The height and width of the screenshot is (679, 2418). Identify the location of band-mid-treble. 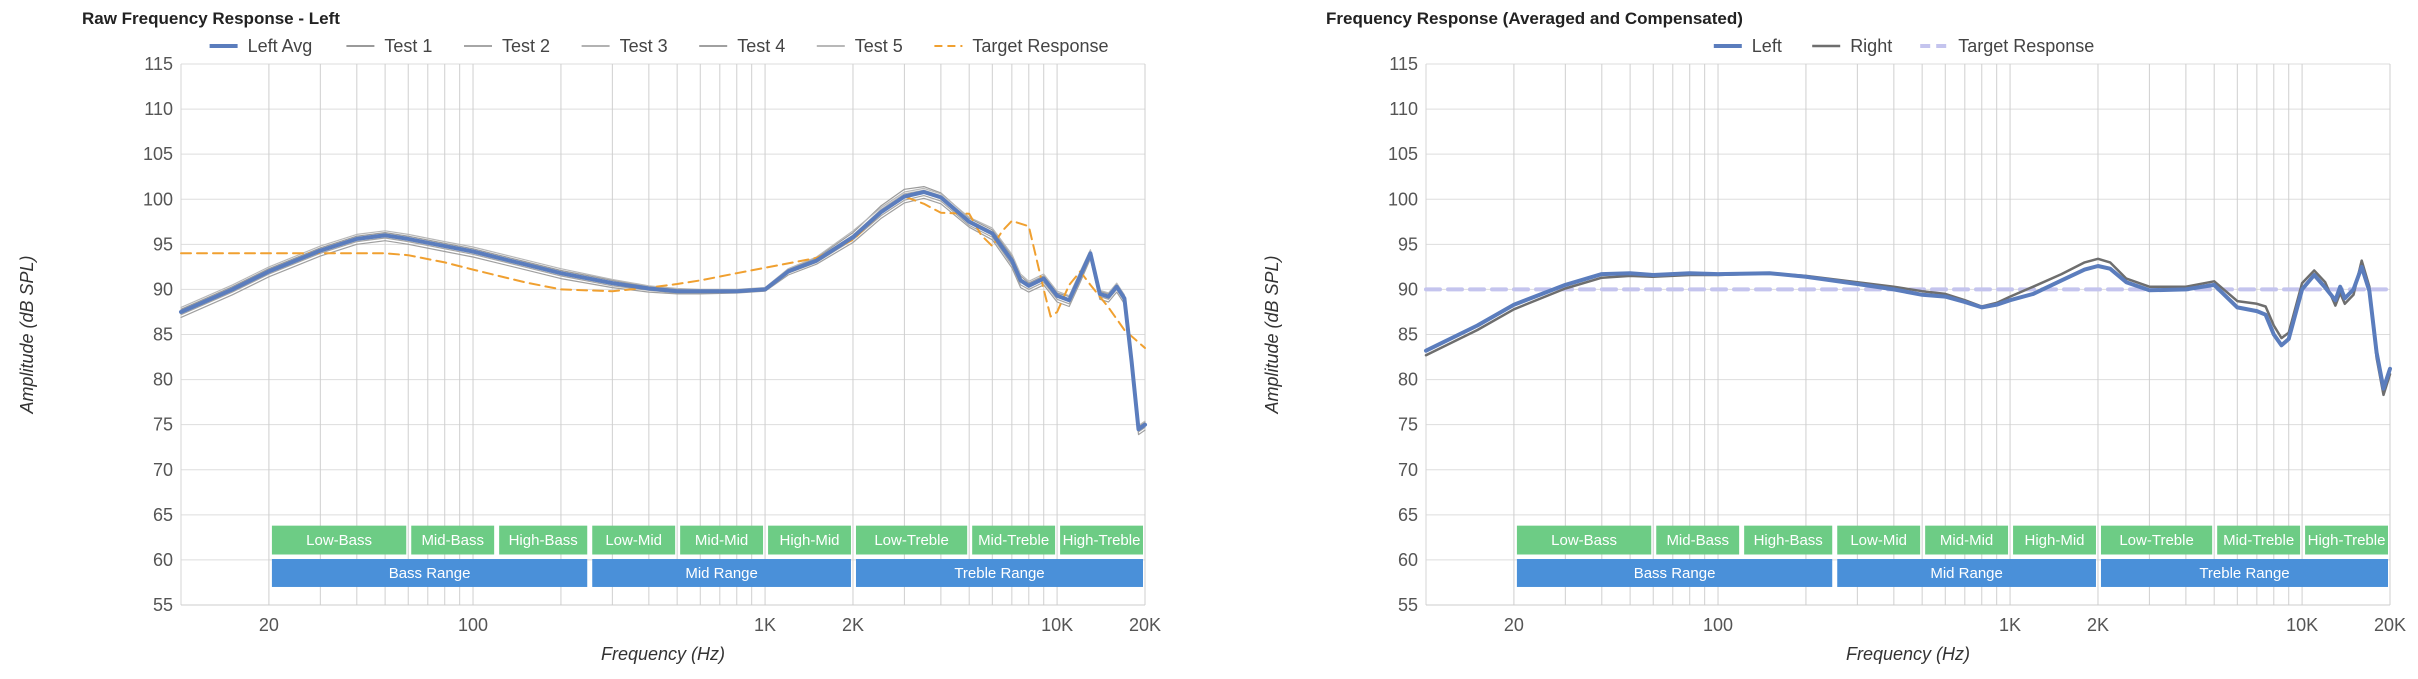
(2259, 540).